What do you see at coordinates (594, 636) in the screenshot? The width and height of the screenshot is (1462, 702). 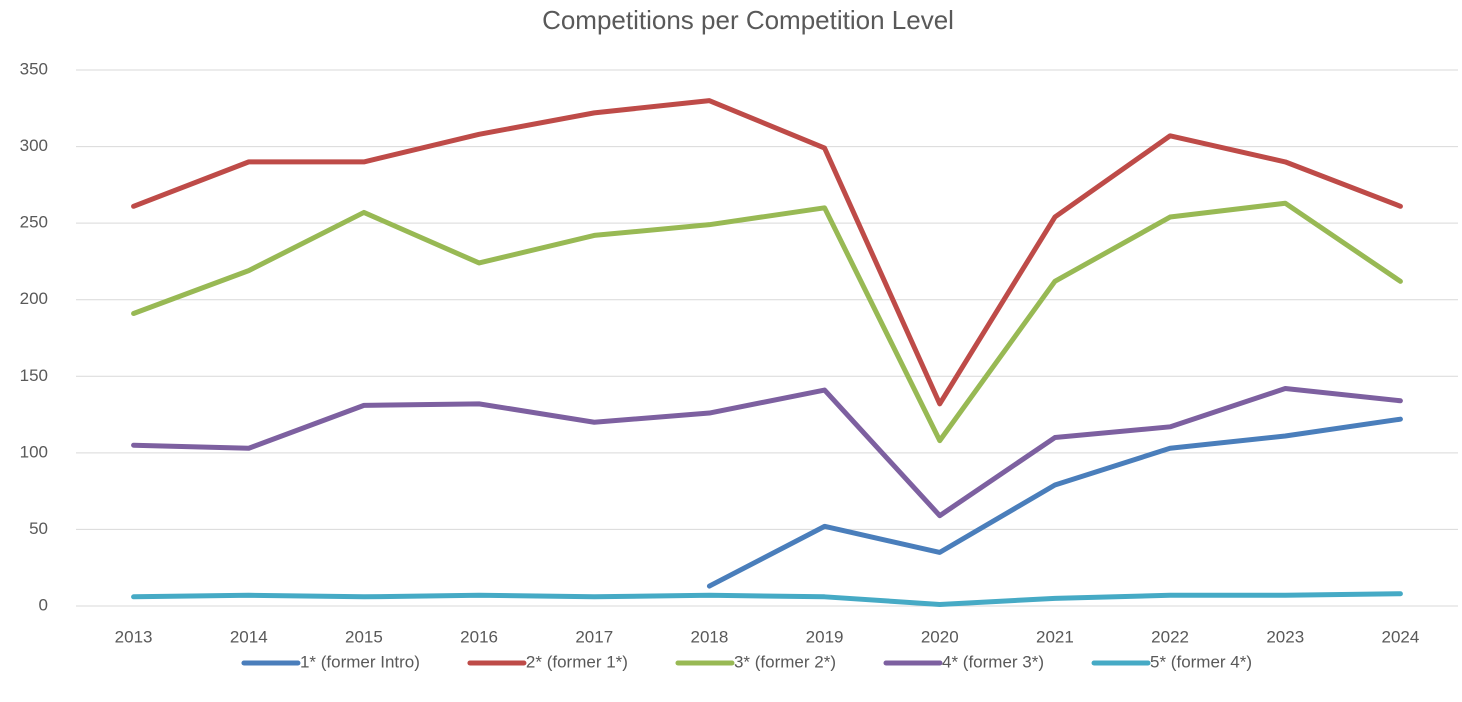 I see `x-tick-label: 2017` at bounding box center [594, 636].